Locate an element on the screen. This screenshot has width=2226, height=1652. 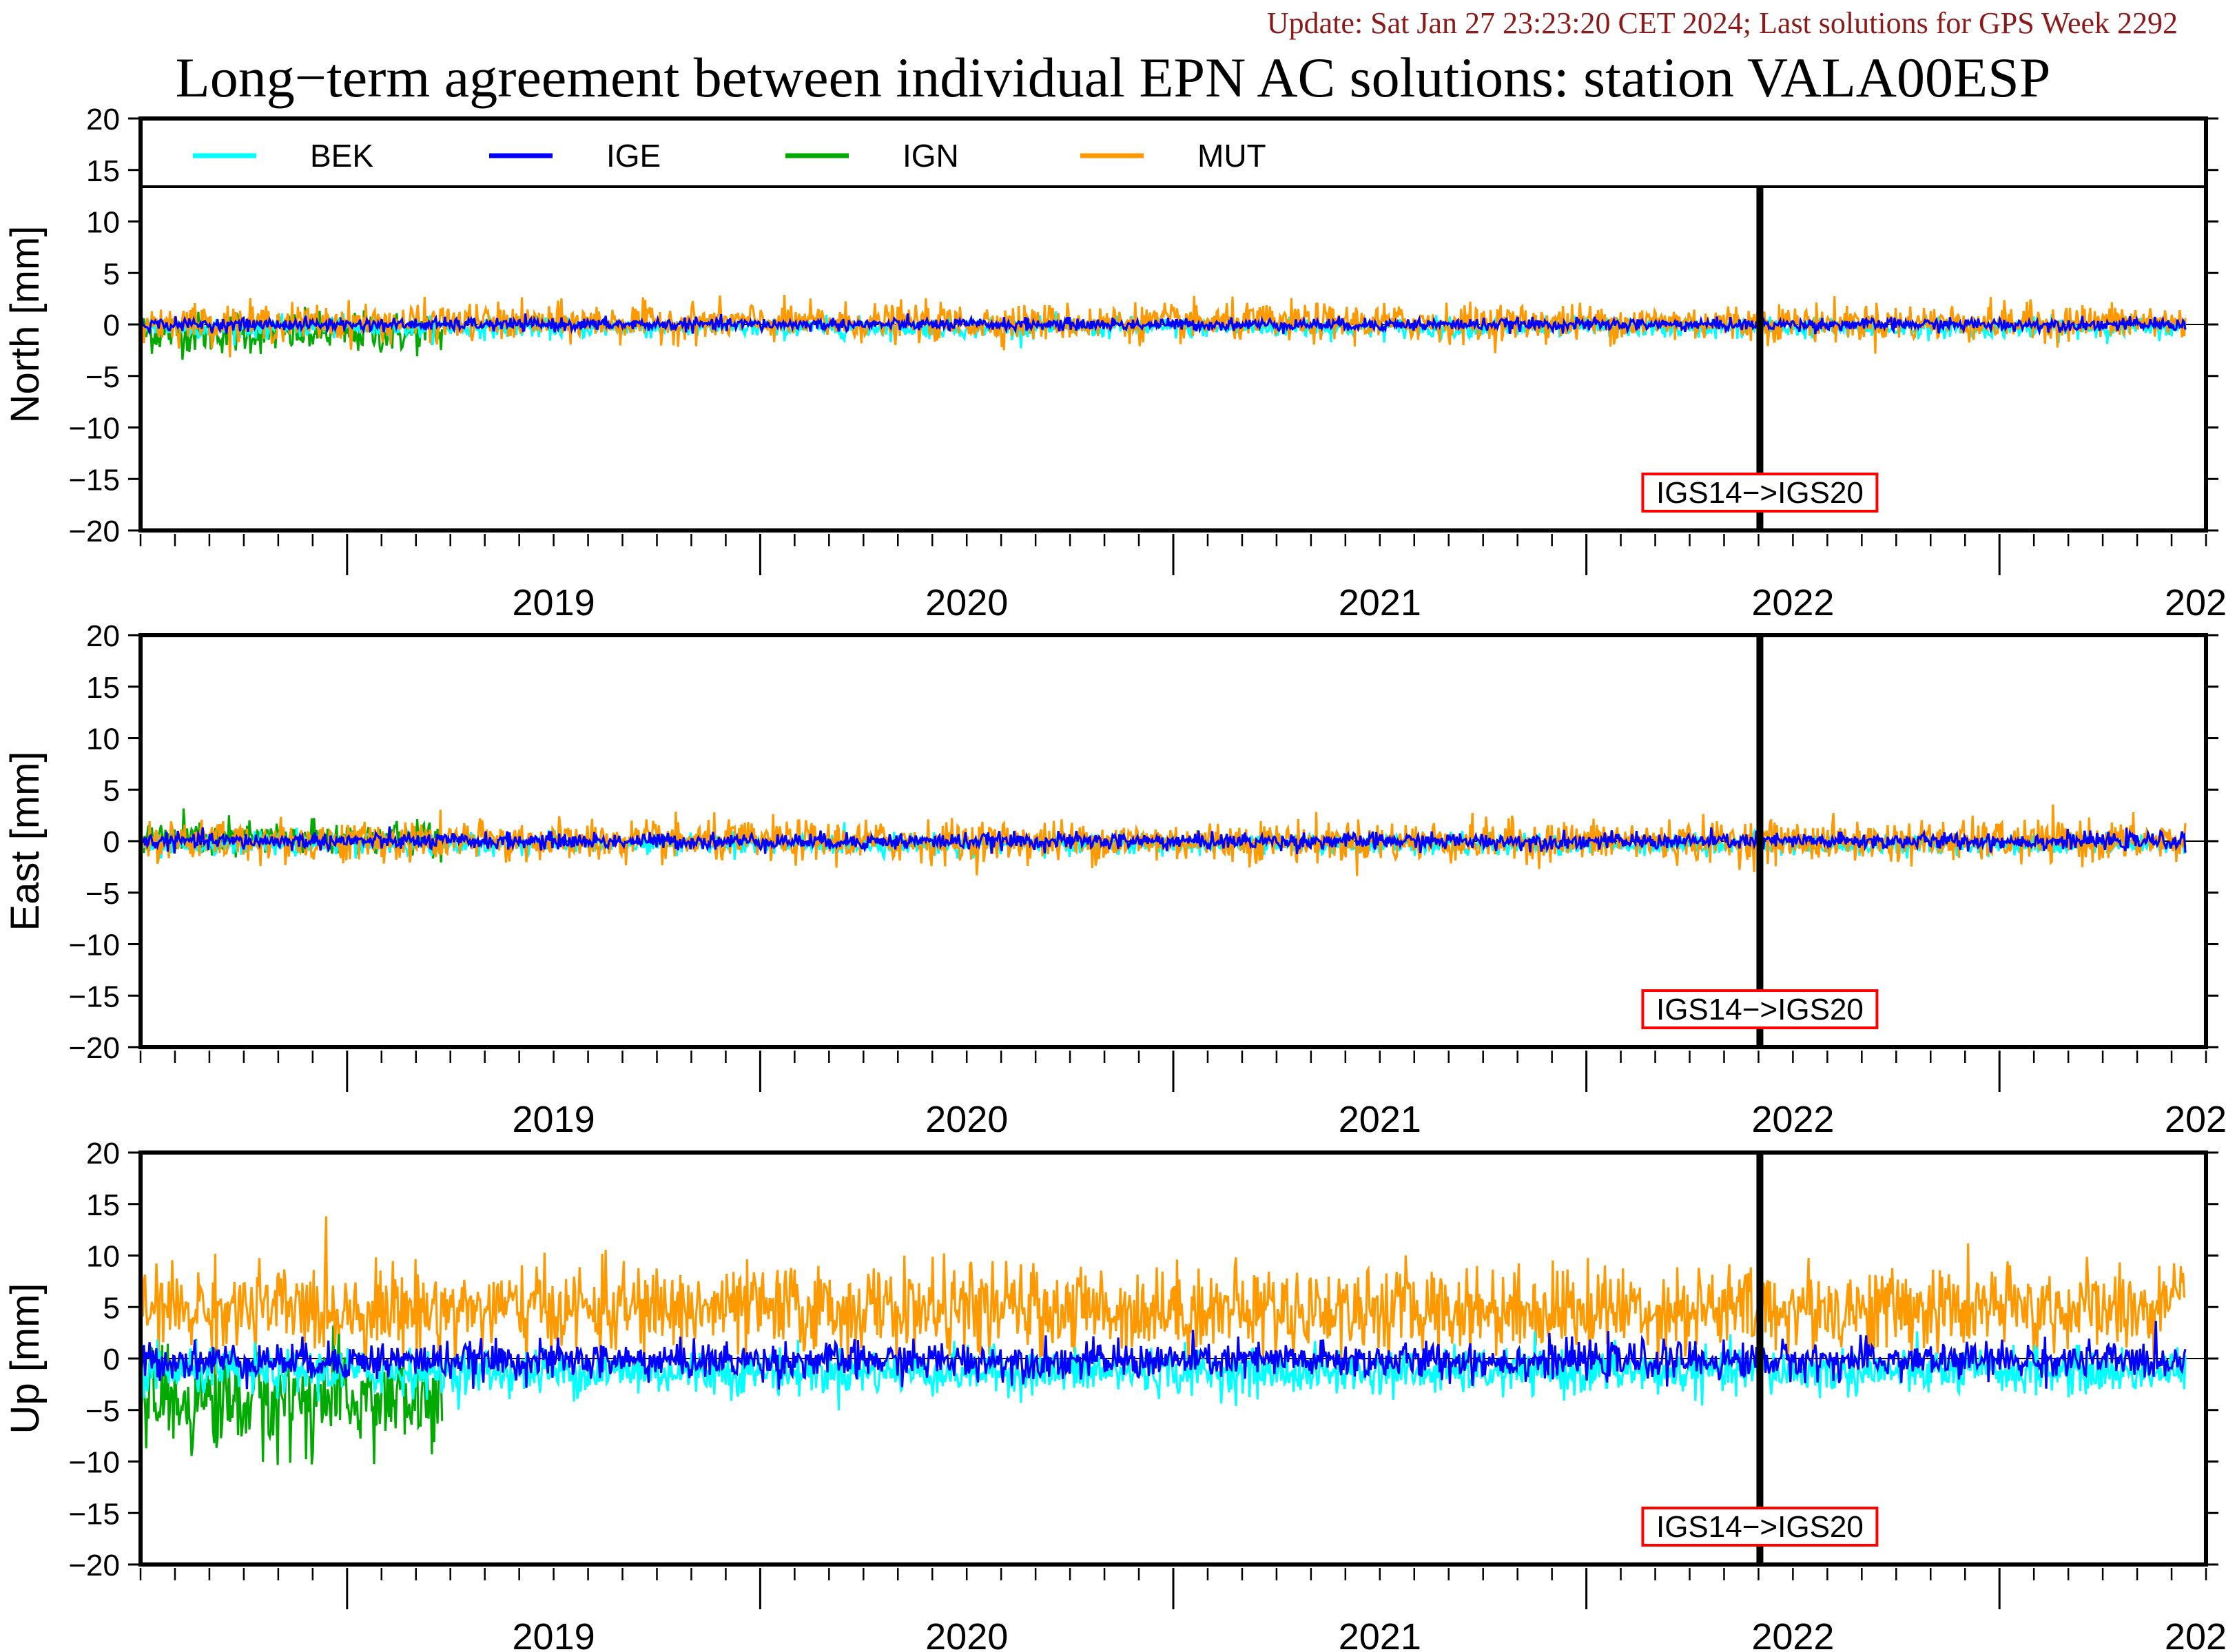
y-axis-label: Up [mm] is located at coordinates (25, 1358).